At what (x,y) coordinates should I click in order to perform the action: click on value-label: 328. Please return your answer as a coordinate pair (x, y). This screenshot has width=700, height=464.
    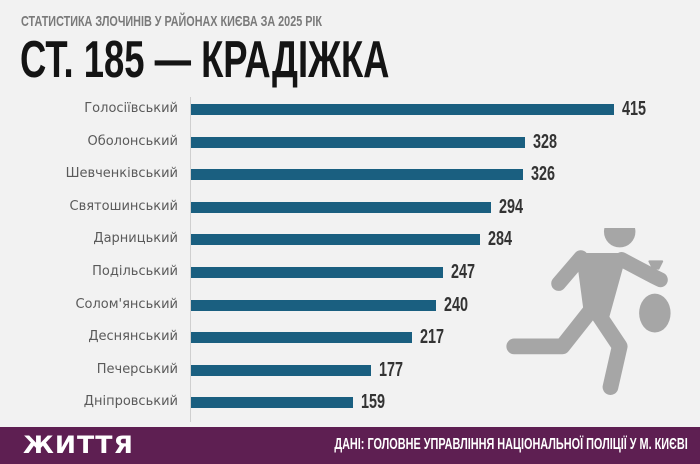
    Looking at the image, I should click on (545, 141).